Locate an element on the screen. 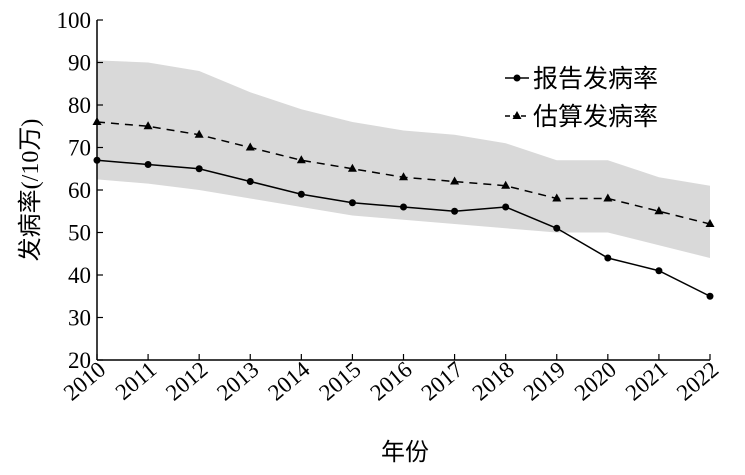 The height and width of the screenshot is (475, 745). y-tick-label: 20 is located at coordinates (79, 360).